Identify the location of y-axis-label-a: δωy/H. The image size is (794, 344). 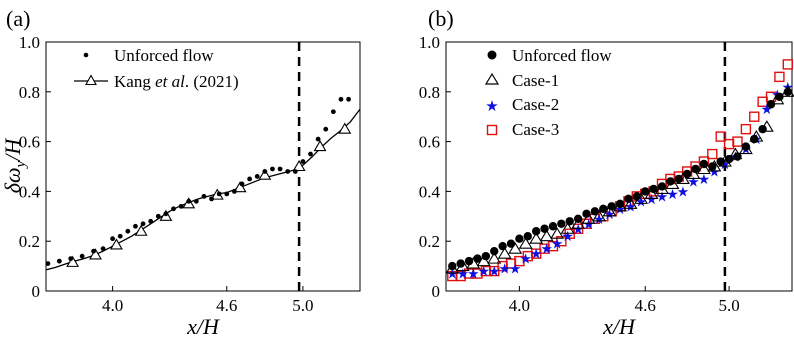
(14, 166).